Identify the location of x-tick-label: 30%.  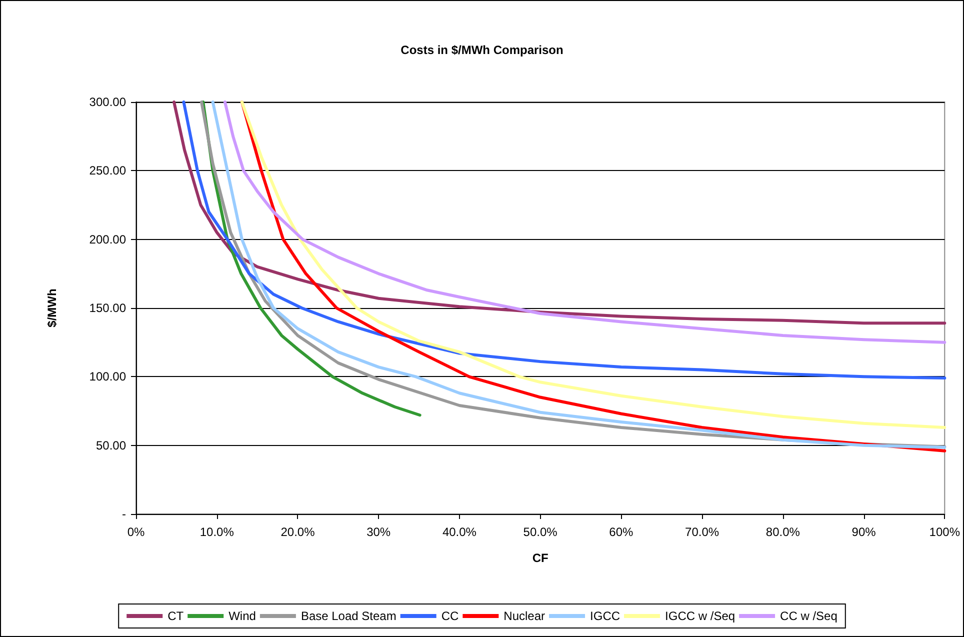
(378, 532).